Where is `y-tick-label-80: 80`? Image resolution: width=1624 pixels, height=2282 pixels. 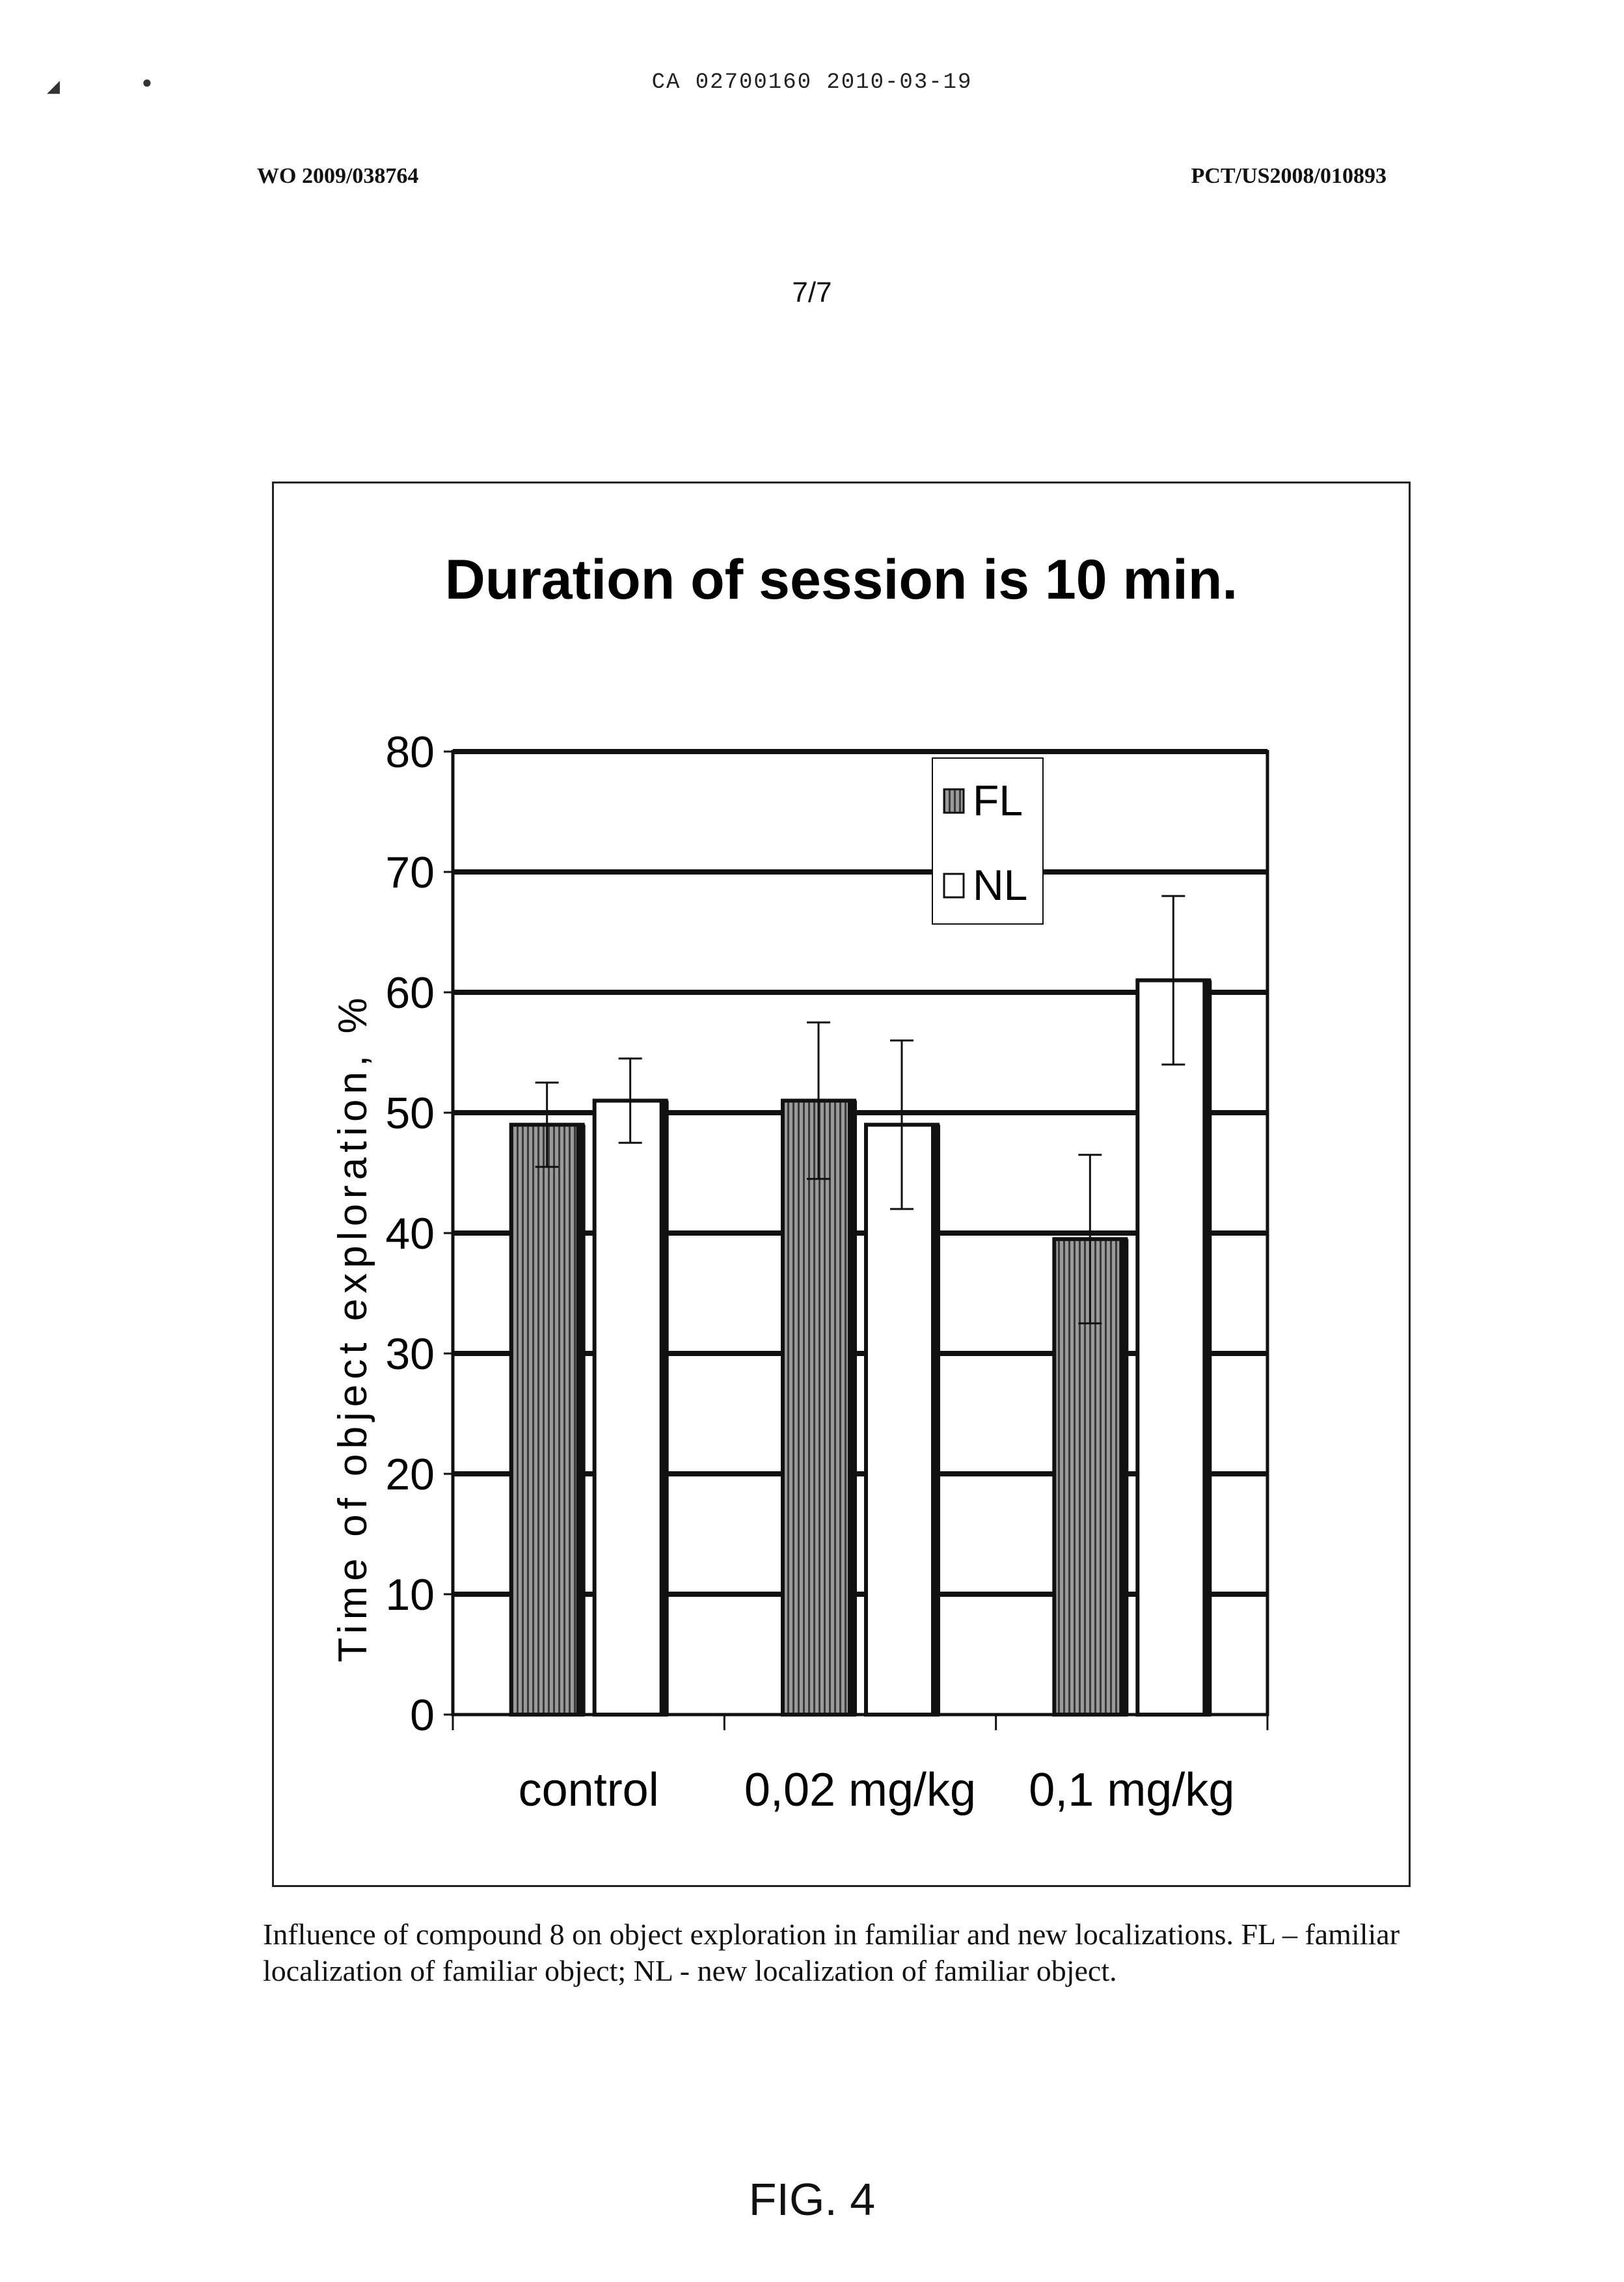 y-tick-label-80: 80 is located at coordinates (410, 752).